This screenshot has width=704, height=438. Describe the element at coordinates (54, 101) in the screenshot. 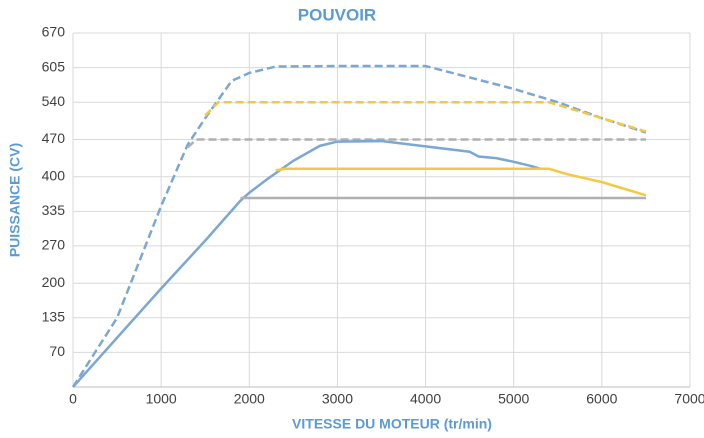

I see `y-tick-label: 540` at that location.